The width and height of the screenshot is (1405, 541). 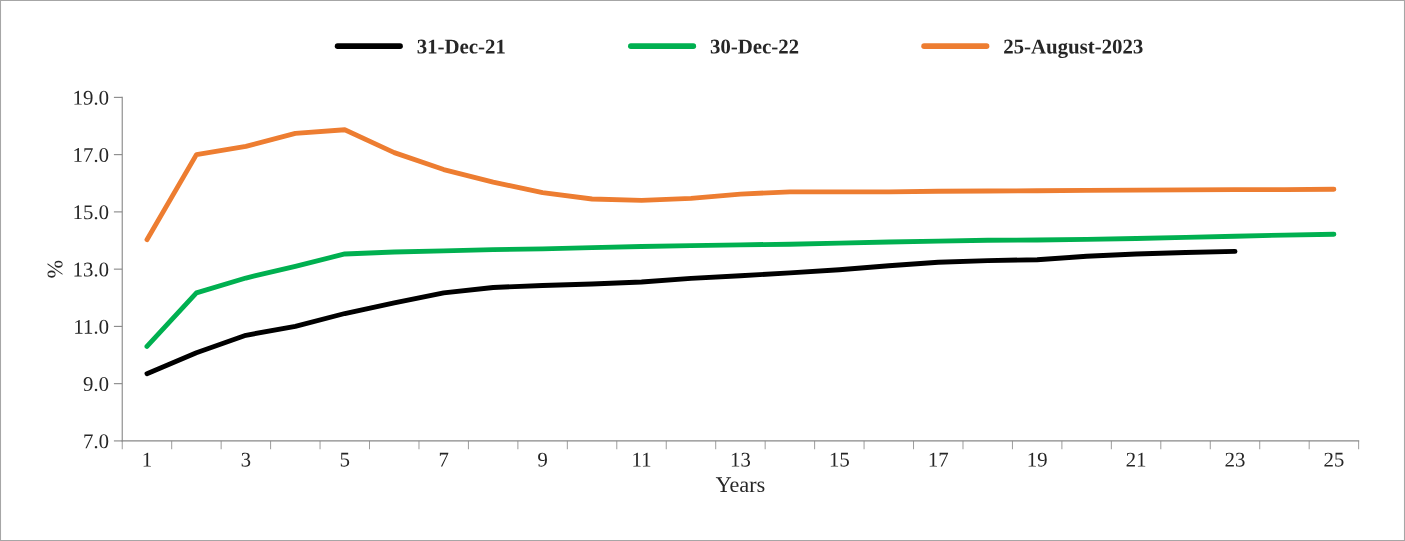 What do you see at coordinates (92, 326) in the screenshot?
I see `y-tick-label: 11.0` at bounding box center [92, 326].